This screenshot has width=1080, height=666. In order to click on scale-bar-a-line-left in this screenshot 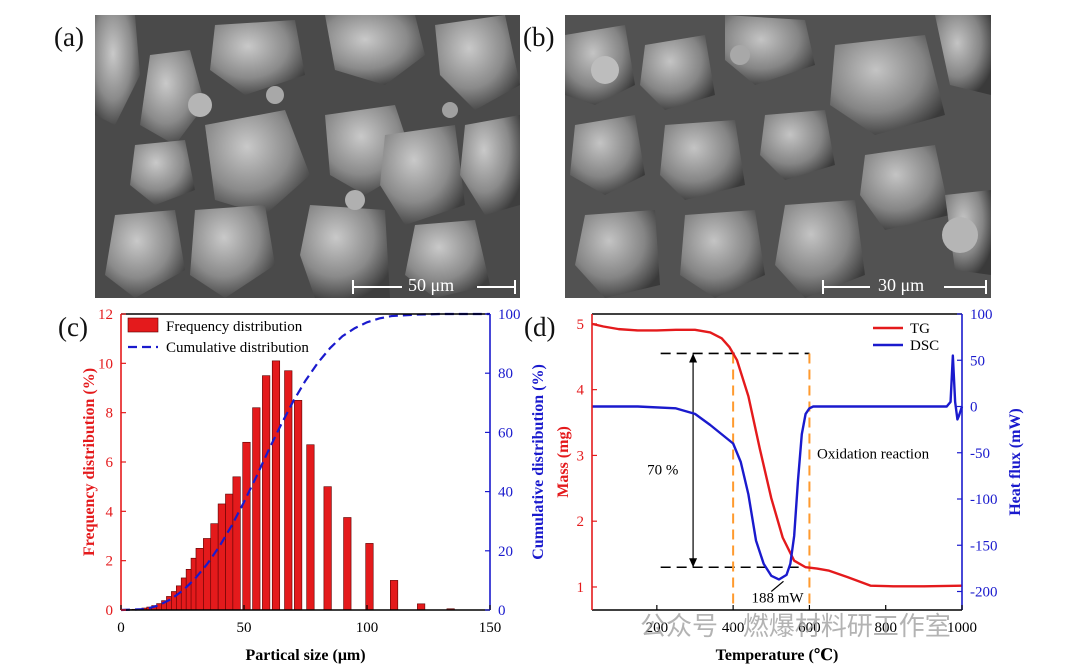, I will do `click(377, 287)`.